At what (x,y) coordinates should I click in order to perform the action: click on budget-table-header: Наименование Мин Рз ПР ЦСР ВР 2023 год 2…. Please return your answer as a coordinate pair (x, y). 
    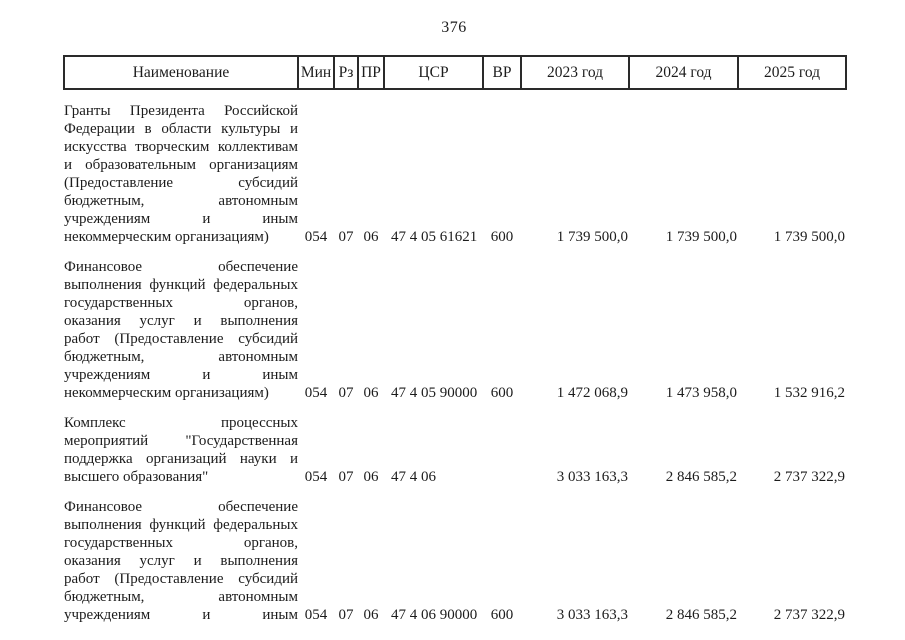
    Looking at the image, I should click on (455, 72).